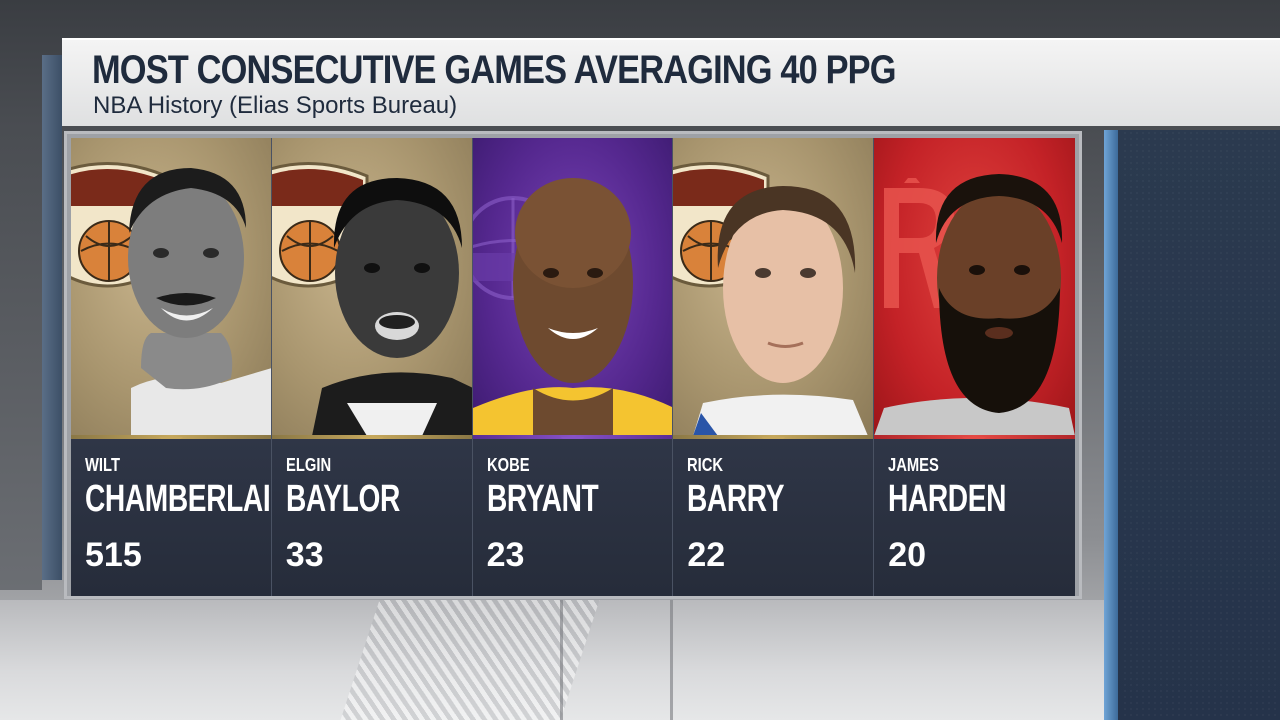 The width and height of the screenshot is (1280, 720). I want to click on player-first-name: WILT, so click(102, 465).